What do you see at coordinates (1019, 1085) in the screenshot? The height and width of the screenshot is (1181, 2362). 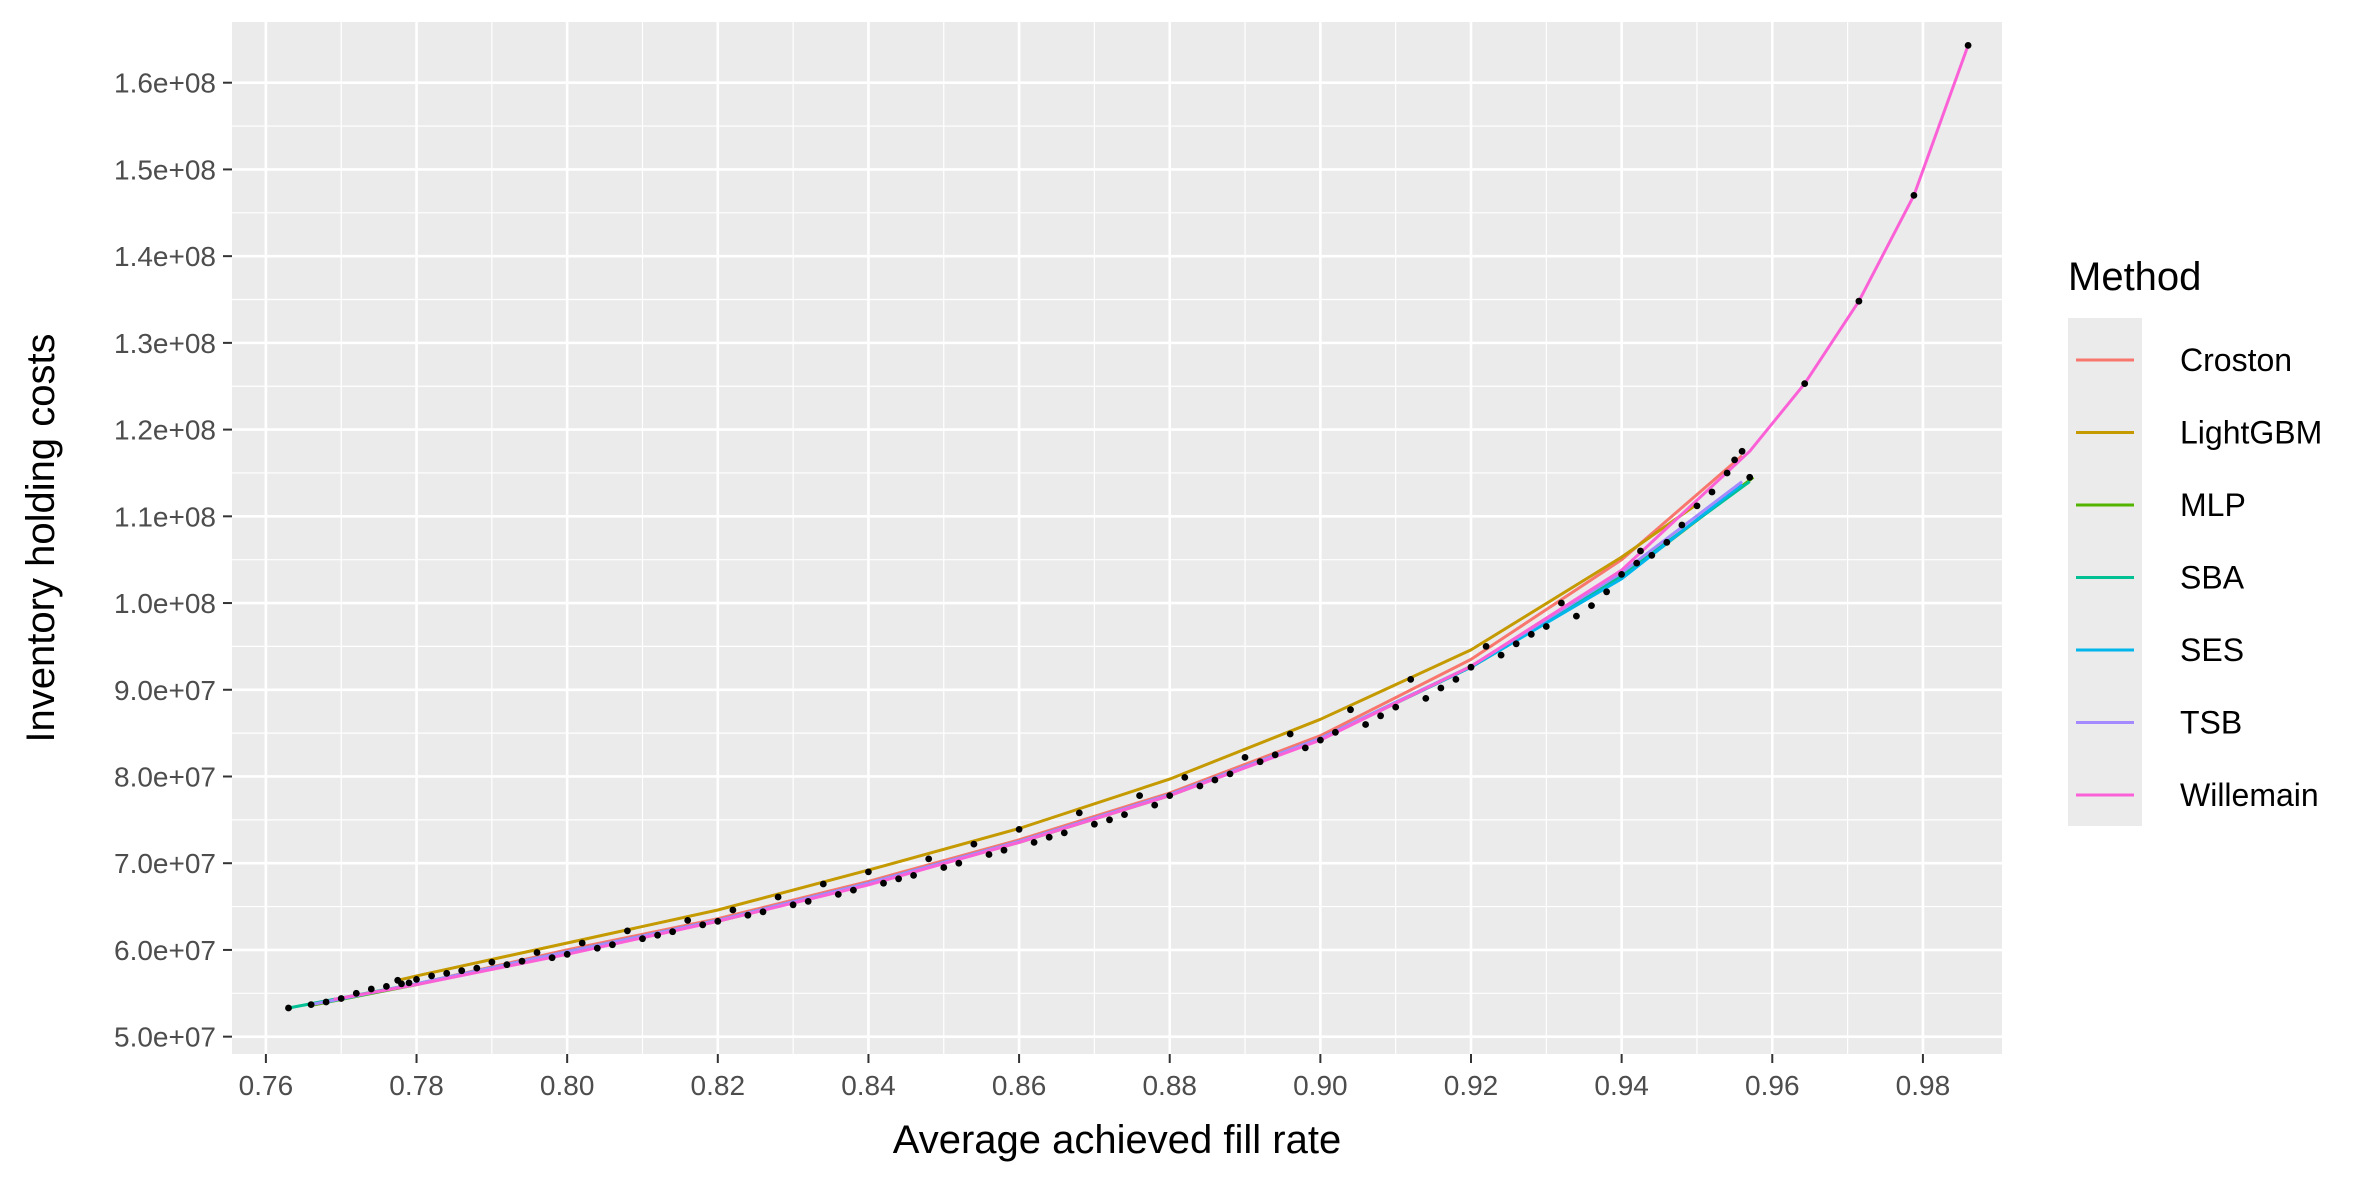 I see `x-tick-label: 0.86` at bounding box center [1019, 1085].